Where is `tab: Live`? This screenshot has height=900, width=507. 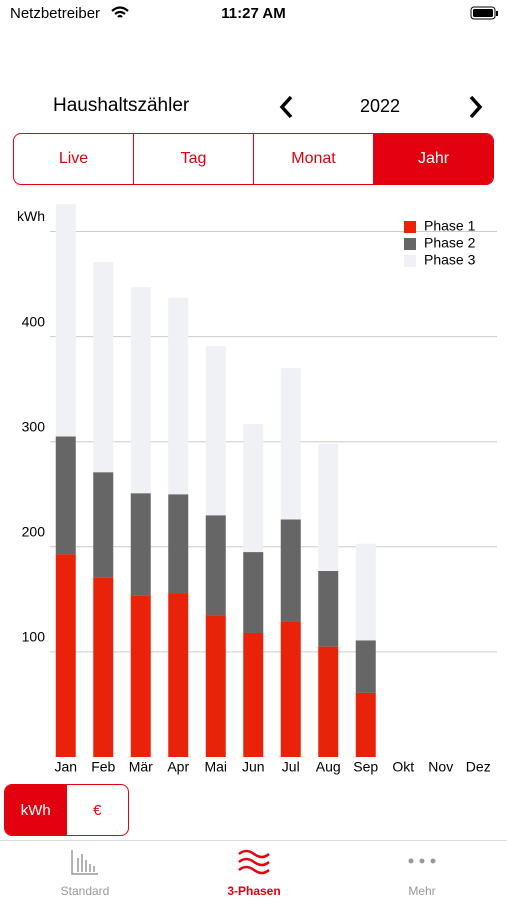
tab: Live is located at coordinates (74, 159).